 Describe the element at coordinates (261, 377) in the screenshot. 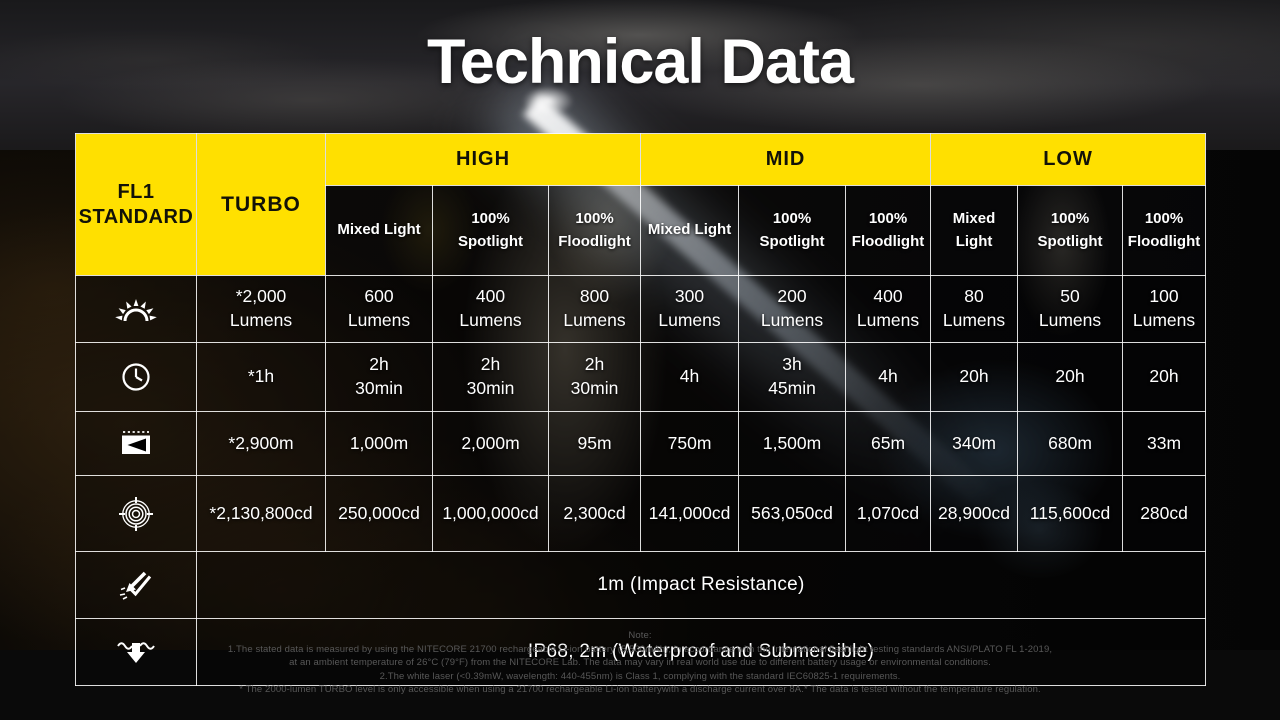

I see `cell-turbo-runtime: *1h` at that location.